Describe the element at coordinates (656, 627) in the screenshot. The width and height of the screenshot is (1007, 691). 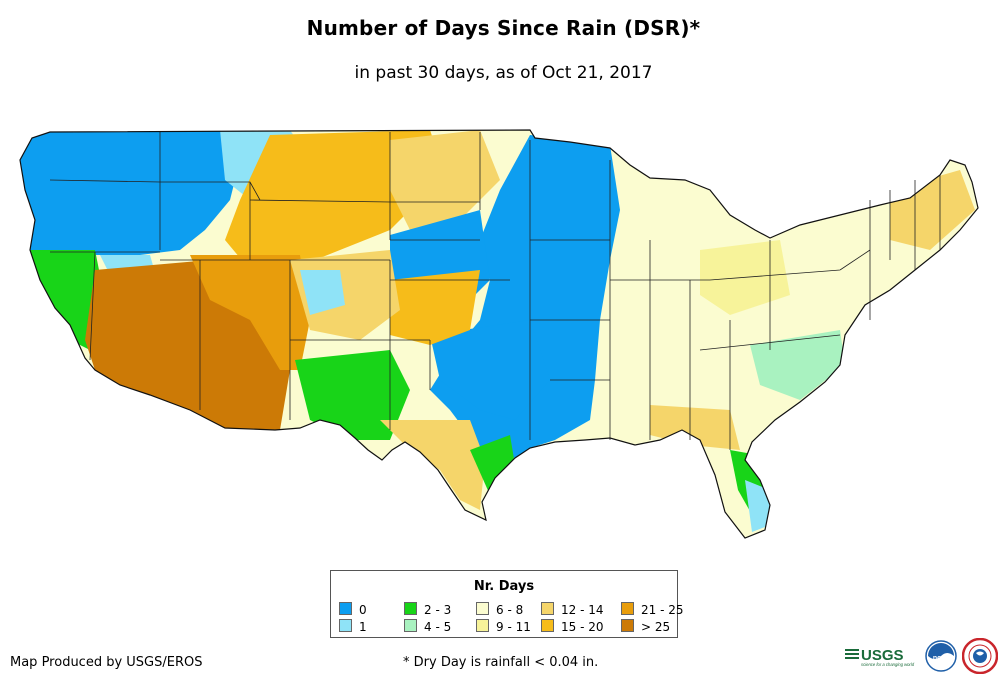
I see `legend-label: > 25` at that location.